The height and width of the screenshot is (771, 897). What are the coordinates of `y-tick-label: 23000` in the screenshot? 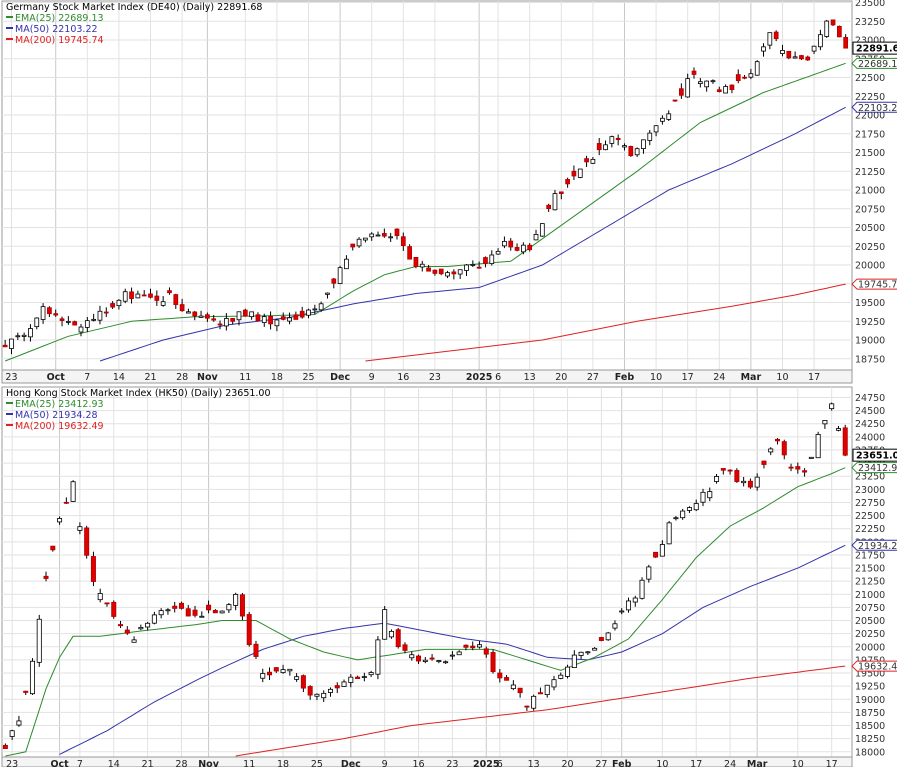 It's located at (870, 490).